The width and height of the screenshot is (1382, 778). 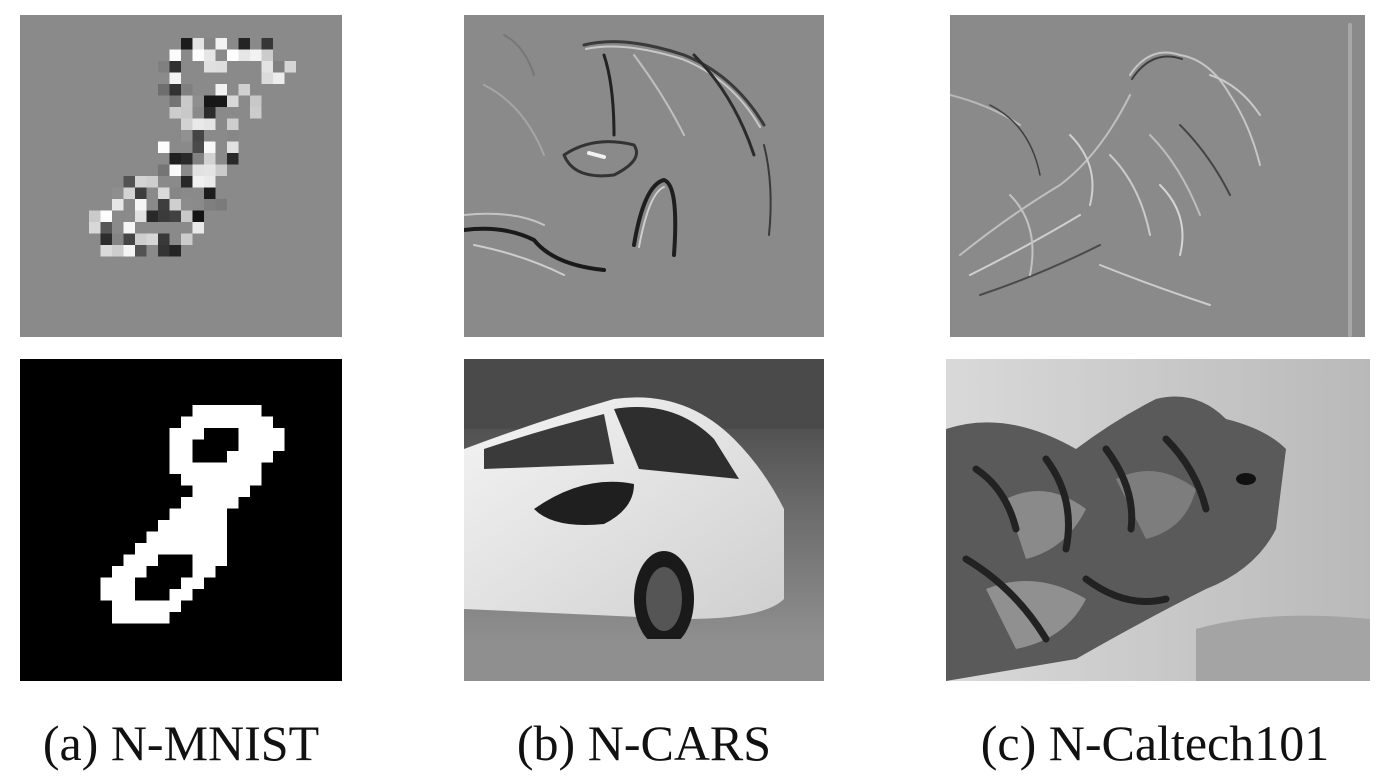 What do you see at coordinates (181, 743) in the screenshot?
I see `caption-n-mnist: (a) N-MNIST` at bounding box center [181, 743].